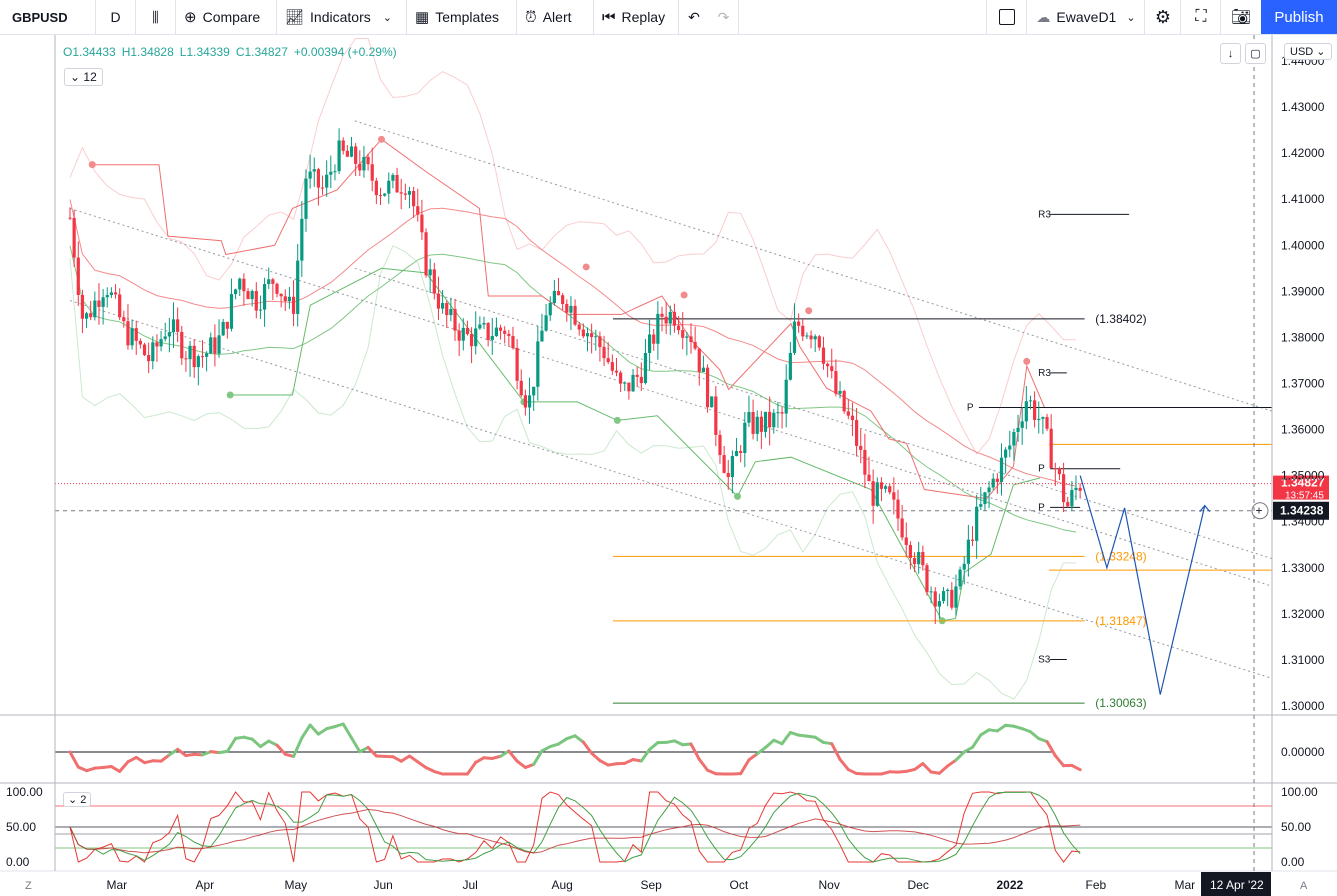 This screenshot has width=1337, height=896. I want to click on symbol-label: GBPUSD, so click(40, 17).